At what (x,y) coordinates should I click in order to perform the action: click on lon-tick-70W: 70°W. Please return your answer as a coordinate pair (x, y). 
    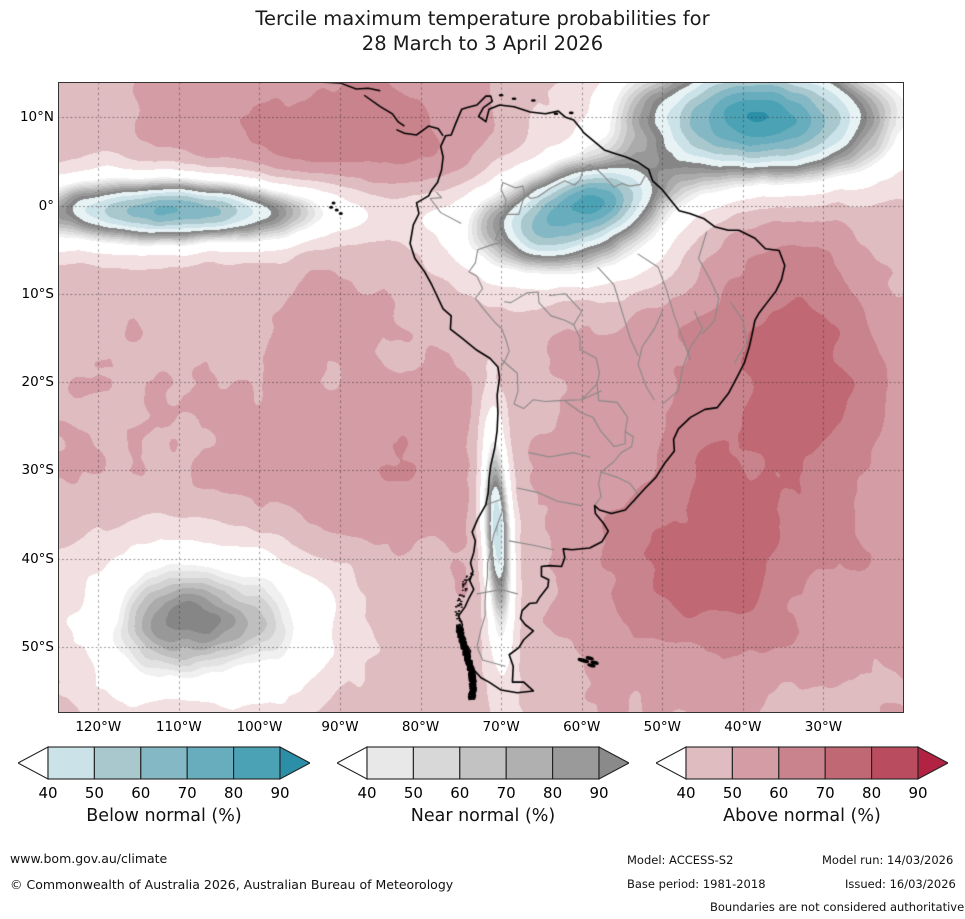
    Looking at the image, I should click on (501, 727).